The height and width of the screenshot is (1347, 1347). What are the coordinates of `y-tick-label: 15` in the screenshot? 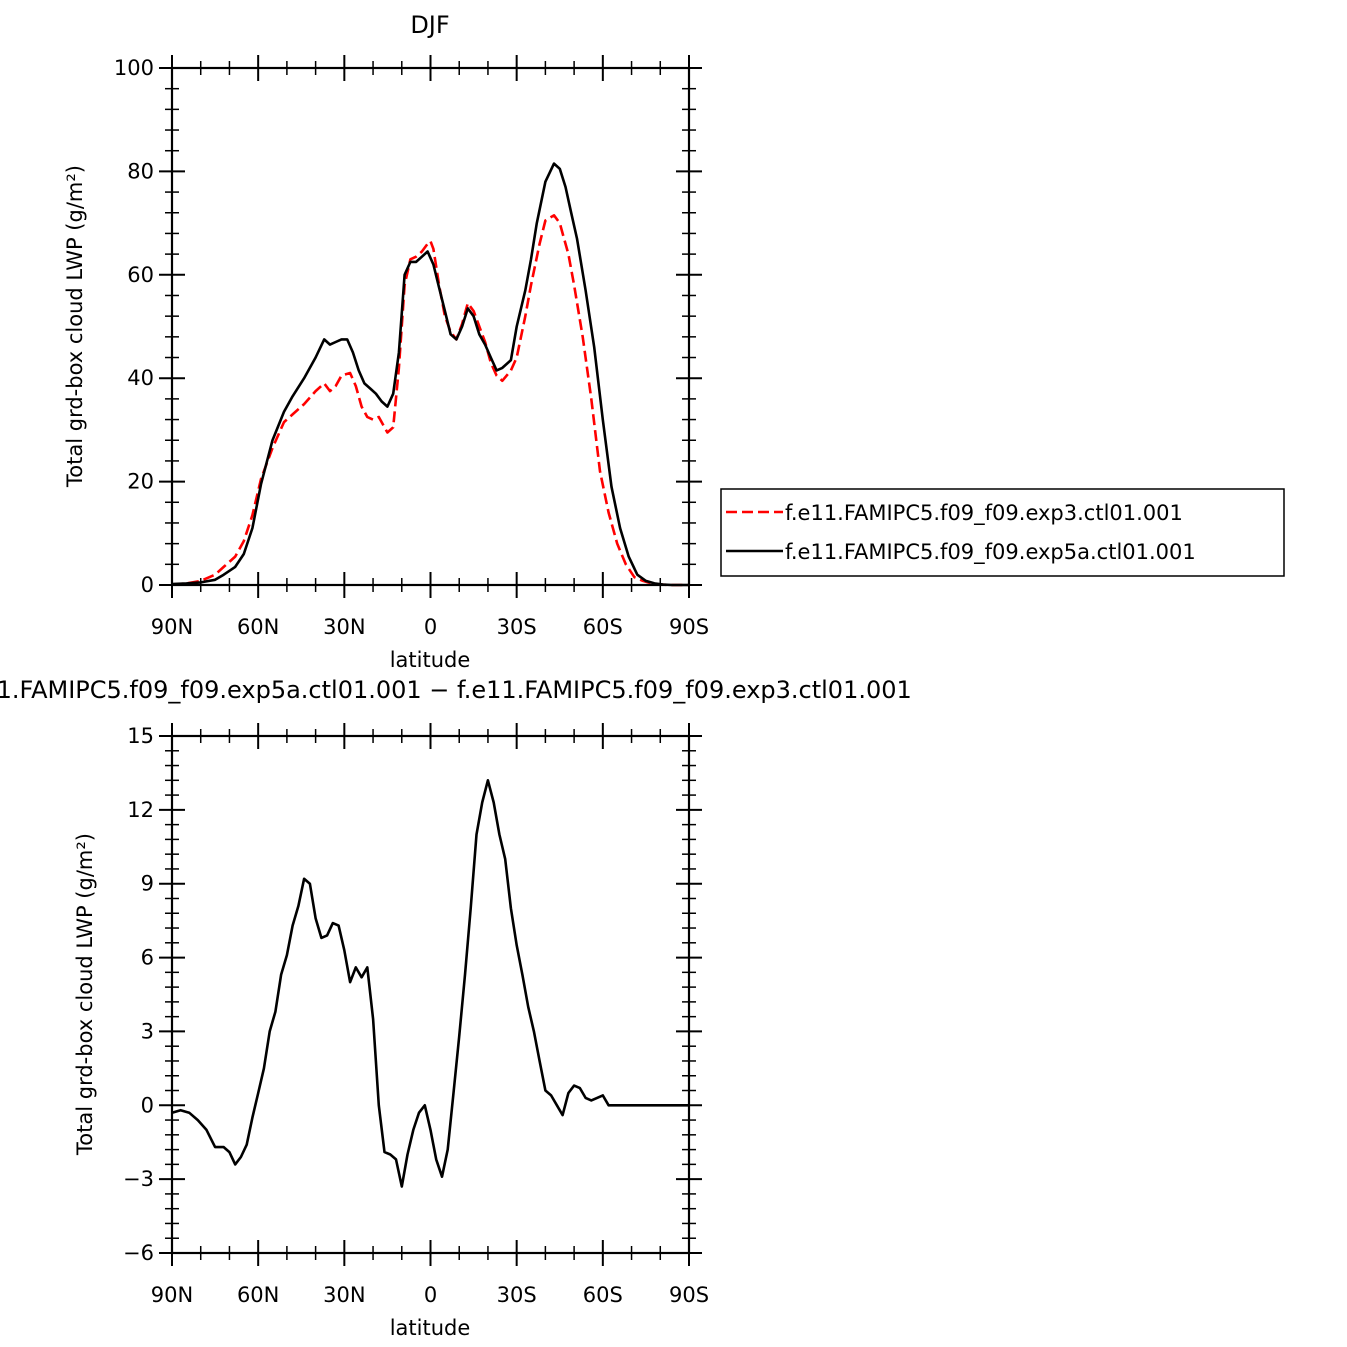 It's located at (140, 736).